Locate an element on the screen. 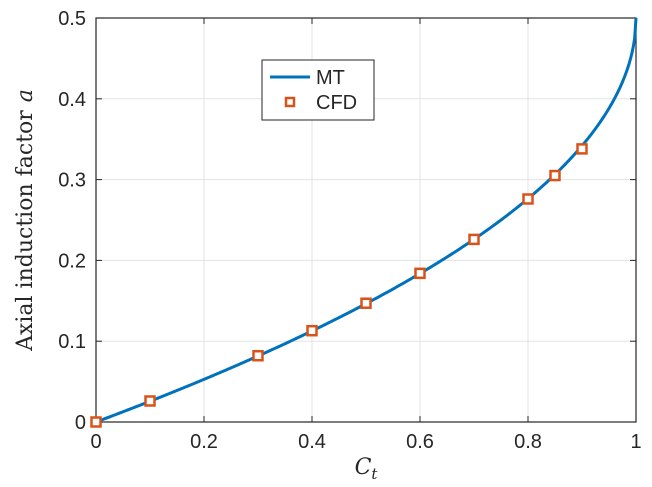  x-tick-label: 1 is located at coordinates (635, 442).